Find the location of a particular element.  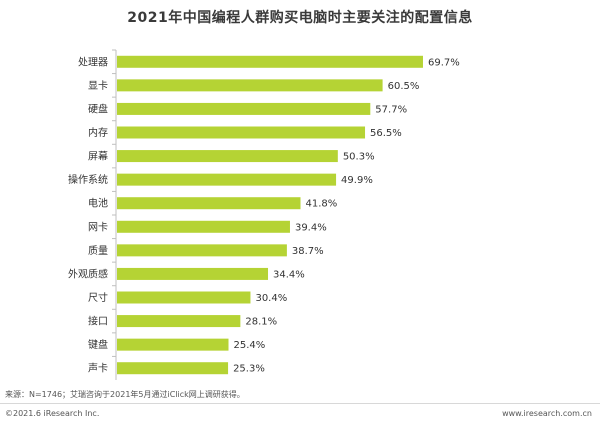

value-label: 41.8% is located at coordinates (322, 204).